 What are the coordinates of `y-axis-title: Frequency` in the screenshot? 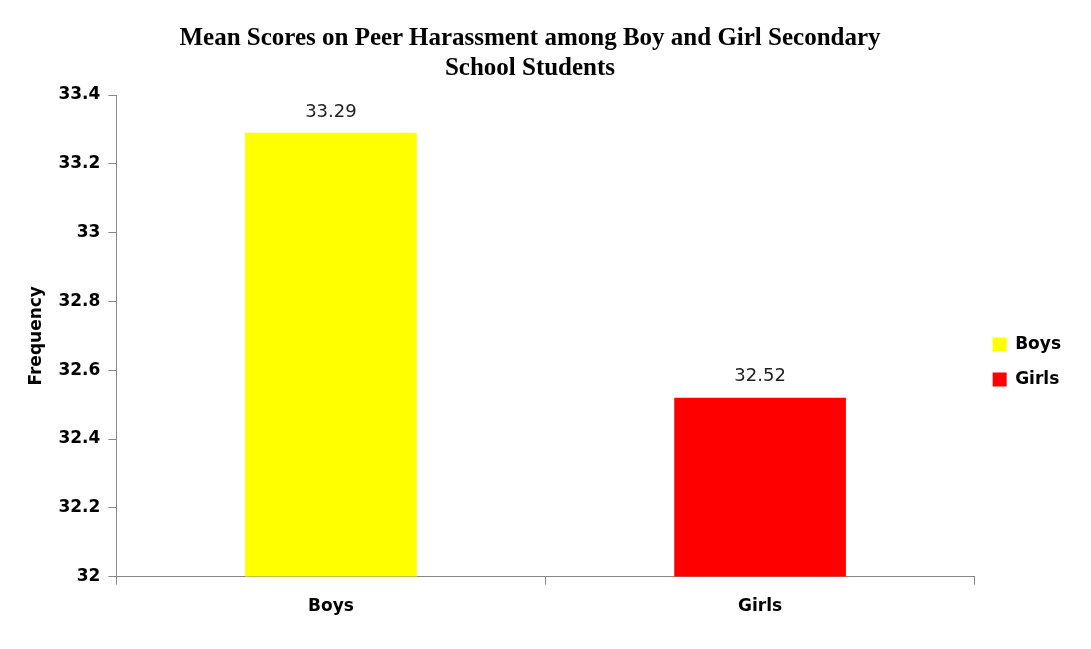 It's located at (34, 336).